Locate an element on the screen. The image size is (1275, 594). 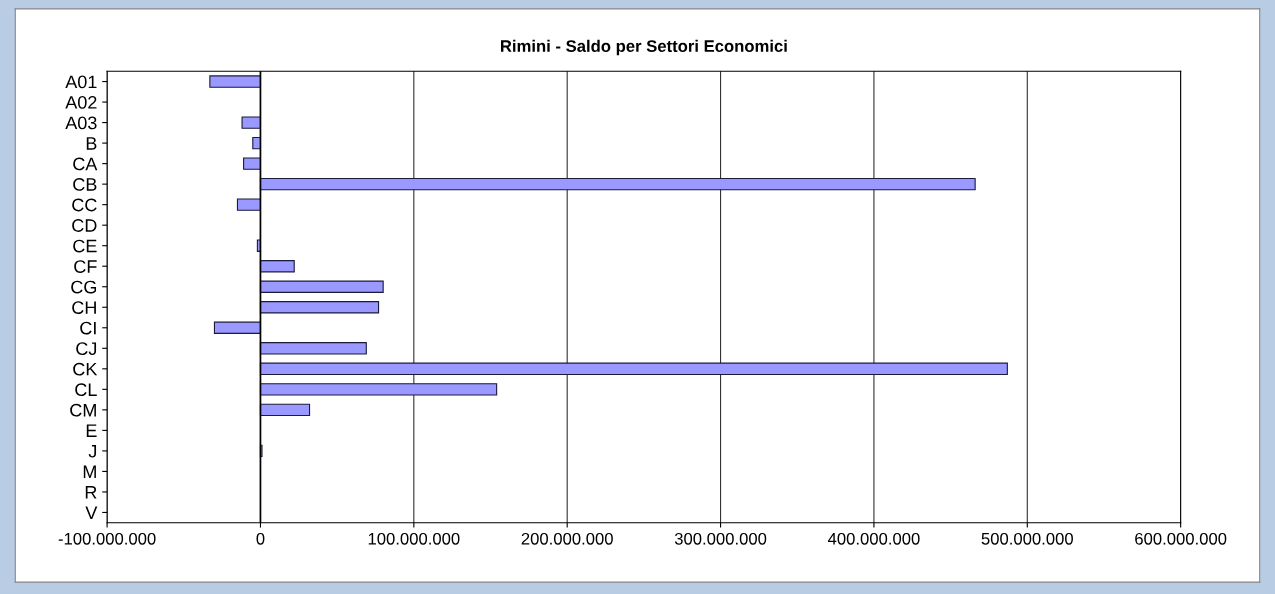
y-tick-label: CB is located at coordinates (85, 184).